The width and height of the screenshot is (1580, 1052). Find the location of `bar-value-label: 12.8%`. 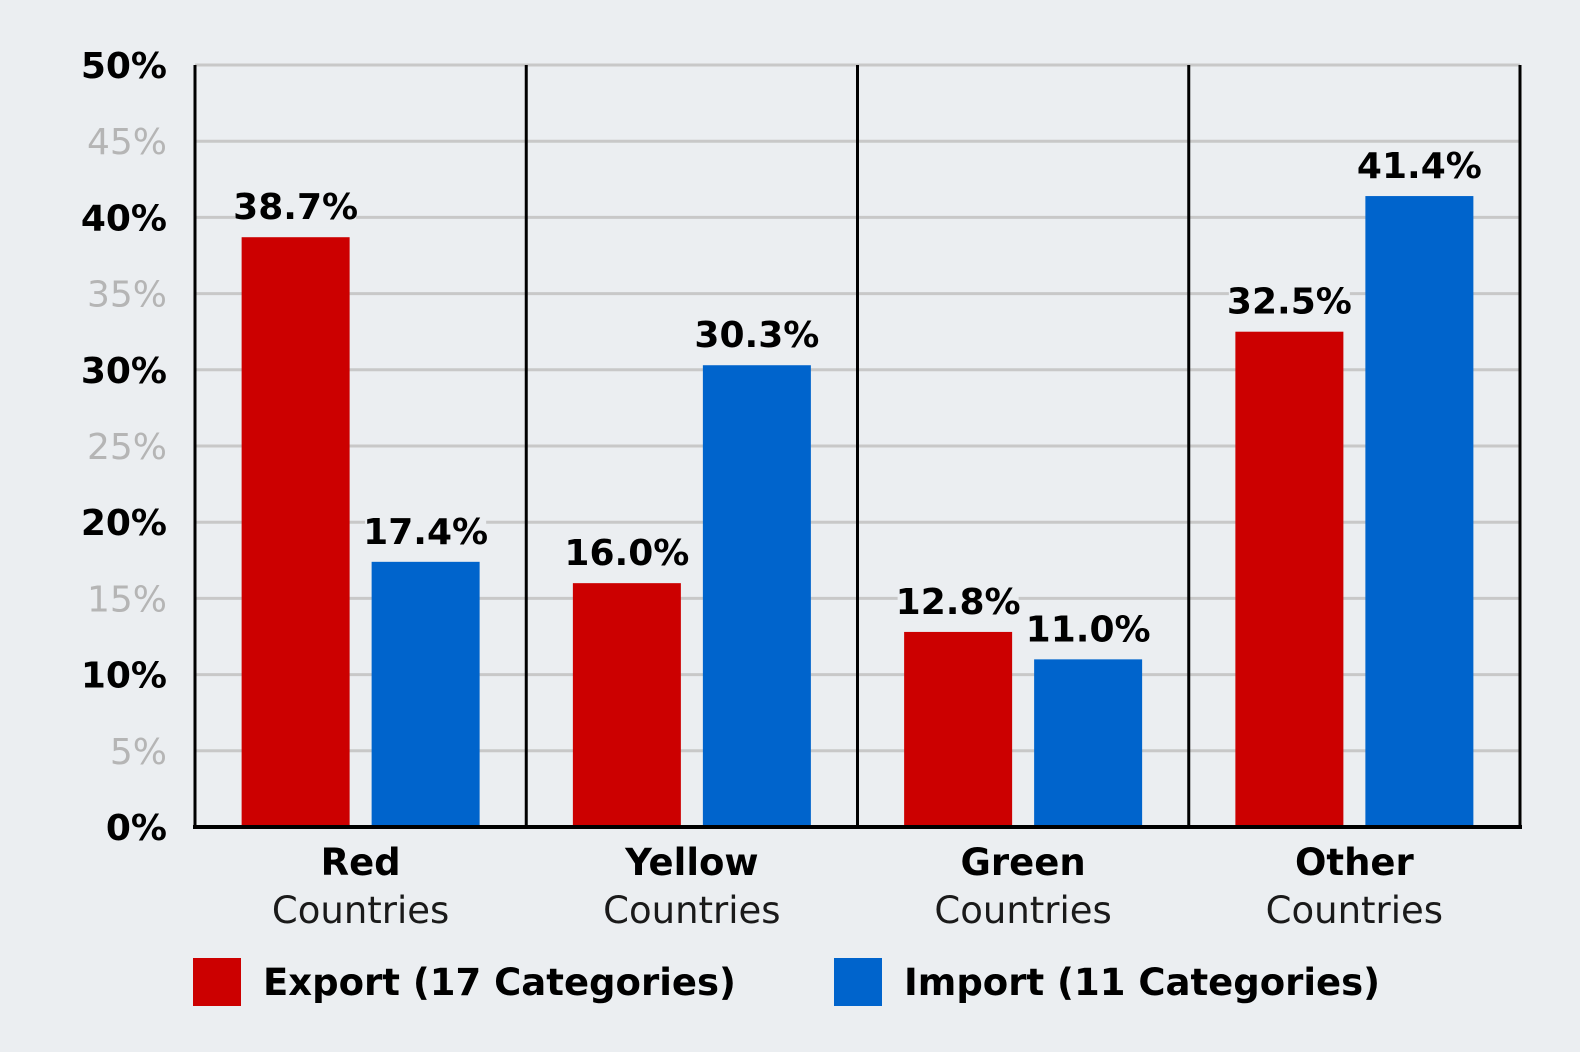

bar-value-label: 12.8% is located at coordinates (958, 602).